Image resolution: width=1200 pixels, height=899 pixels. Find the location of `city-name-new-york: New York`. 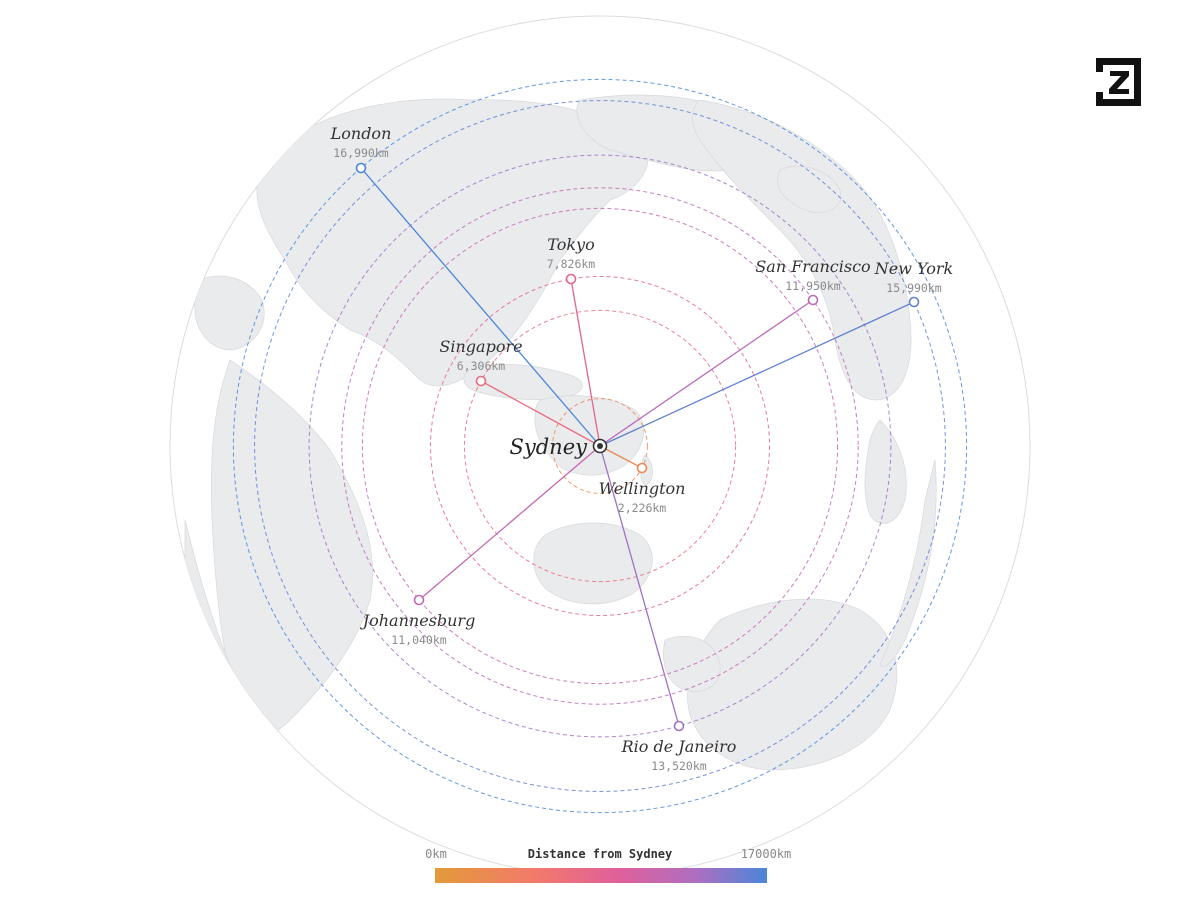

city-name-new-york: New York is located at coordinates (913, 268).